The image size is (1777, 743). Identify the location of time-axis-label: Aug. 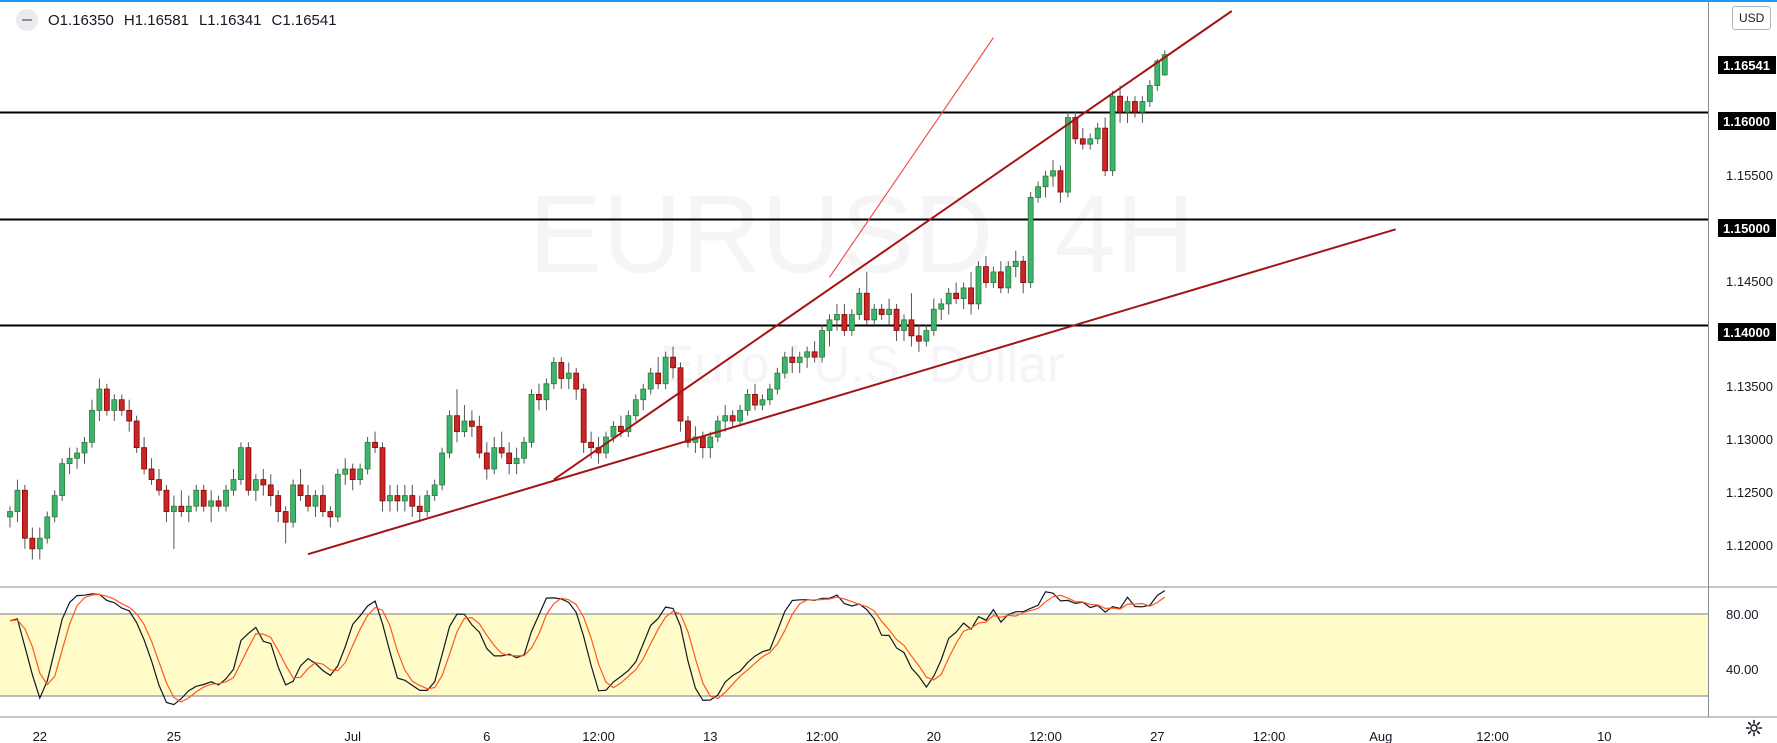
(1380, 736).